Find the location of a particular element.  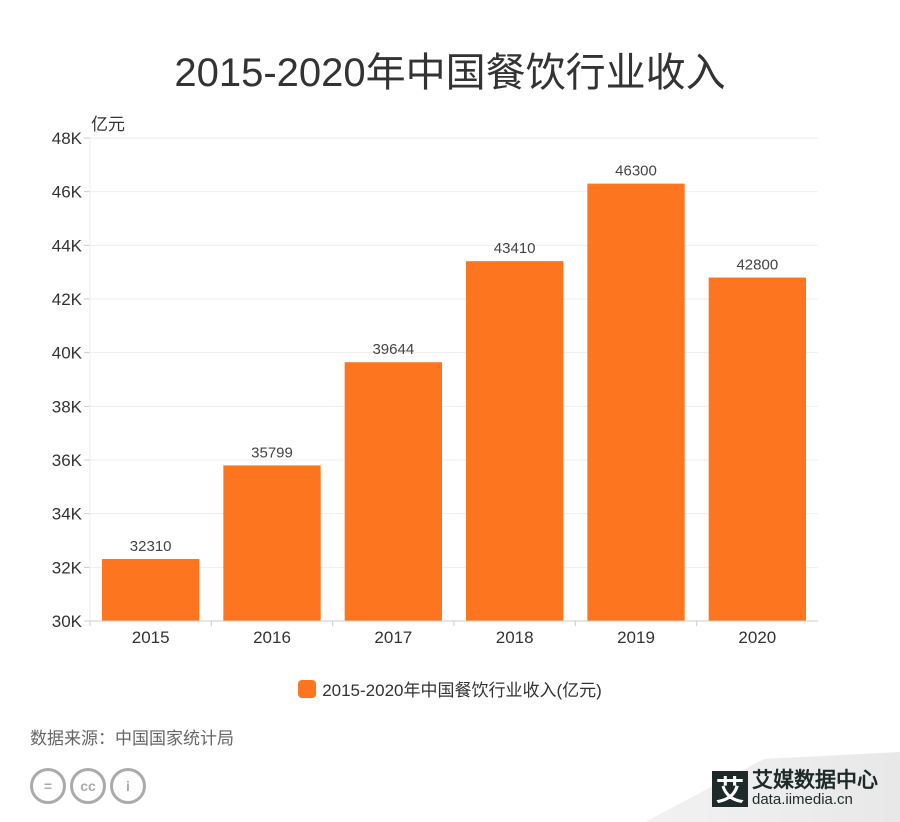

bar-2020 is located at coordinates (757, 449).